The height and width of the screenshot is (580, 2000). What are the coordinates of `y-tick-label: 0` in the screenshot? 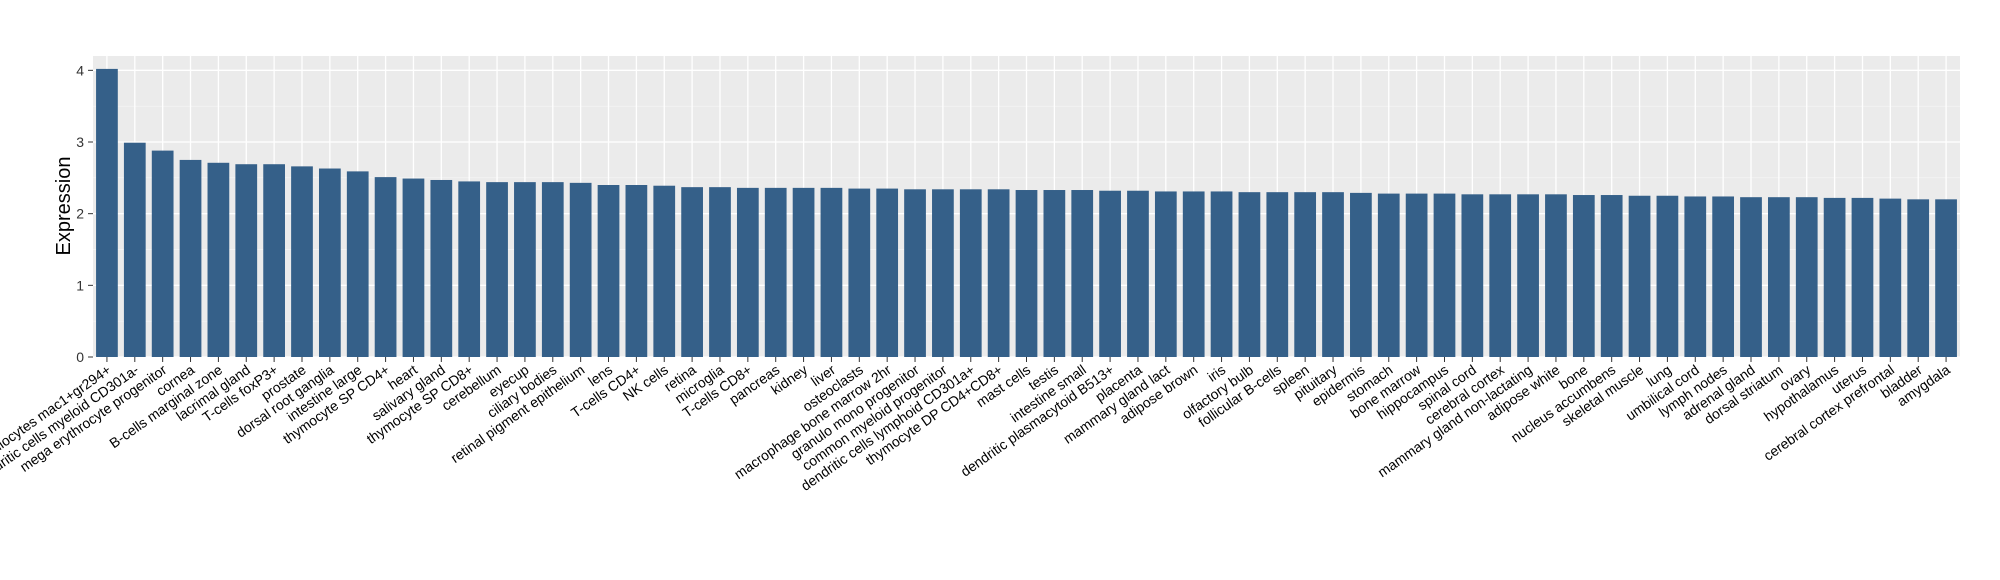 It's located at (80, 357).